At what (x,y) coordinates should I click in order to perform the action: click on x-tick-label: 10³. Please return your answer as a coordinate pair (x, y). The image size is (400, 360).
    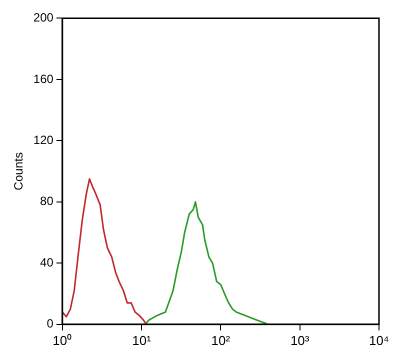
    Looking at the image, I should click on (300, 340).